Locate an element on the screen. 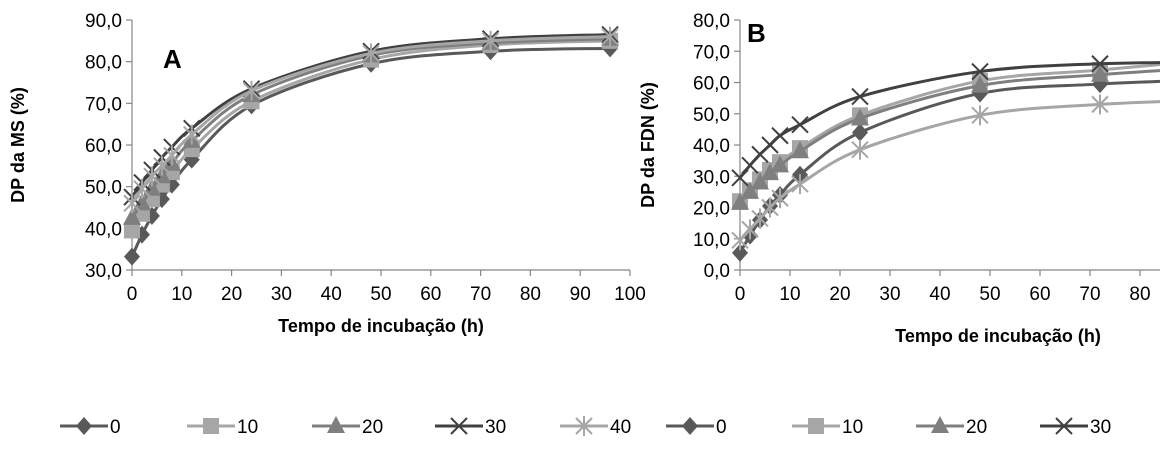  legend-entry-10: 10 is located at coordinates (222, 427).